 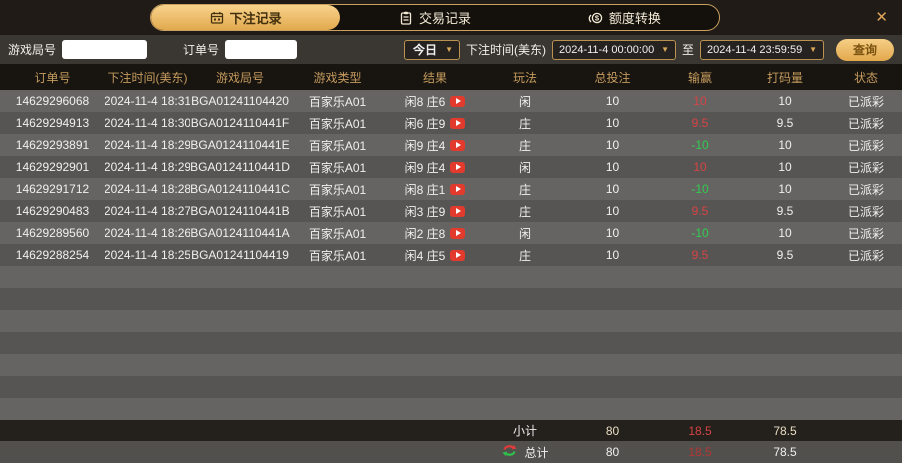 I want to click on cell-game-round: BGA0124110441A, so click(x=240, y=233).